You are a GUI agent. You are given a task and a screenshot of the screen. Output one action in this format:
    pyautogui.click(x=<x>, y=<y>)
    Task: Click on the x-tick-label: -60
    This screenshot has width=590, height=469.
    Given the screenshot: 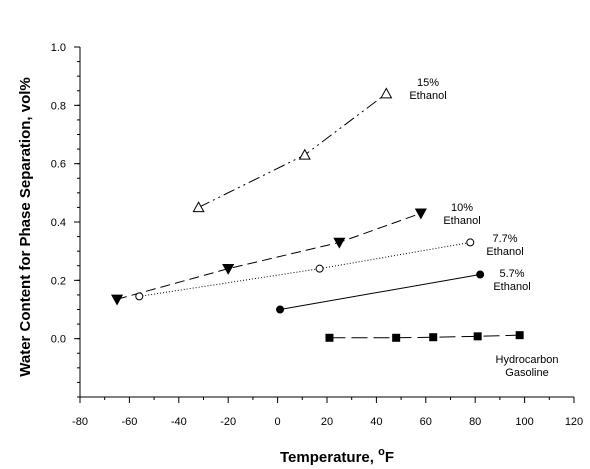 What is the action you would take?
    pyautogui.click(x=129, y=422)
    